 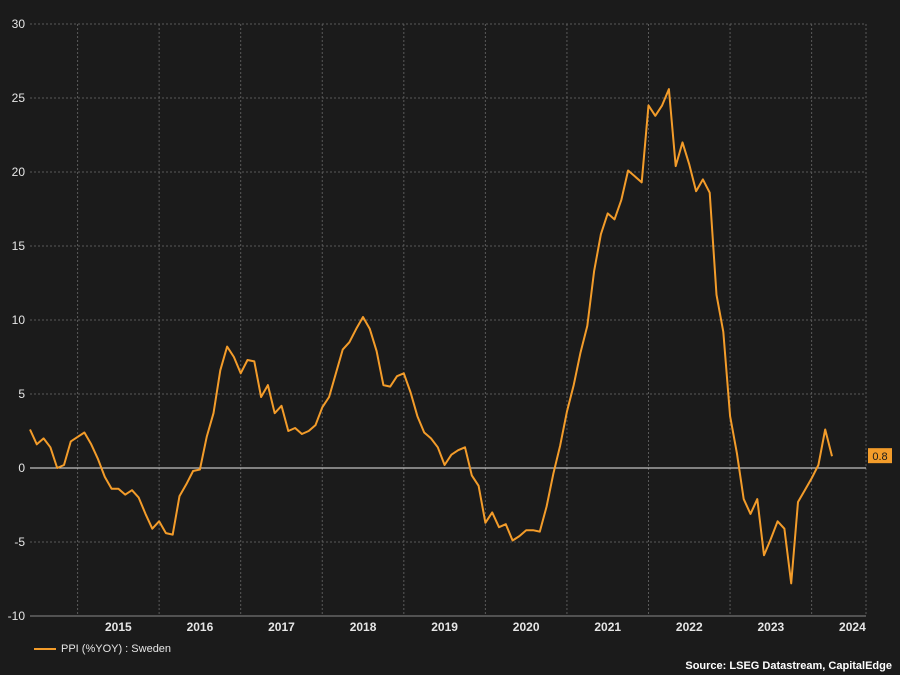 I want to click on value-labels: 0.8, so click(x=880, y=456).